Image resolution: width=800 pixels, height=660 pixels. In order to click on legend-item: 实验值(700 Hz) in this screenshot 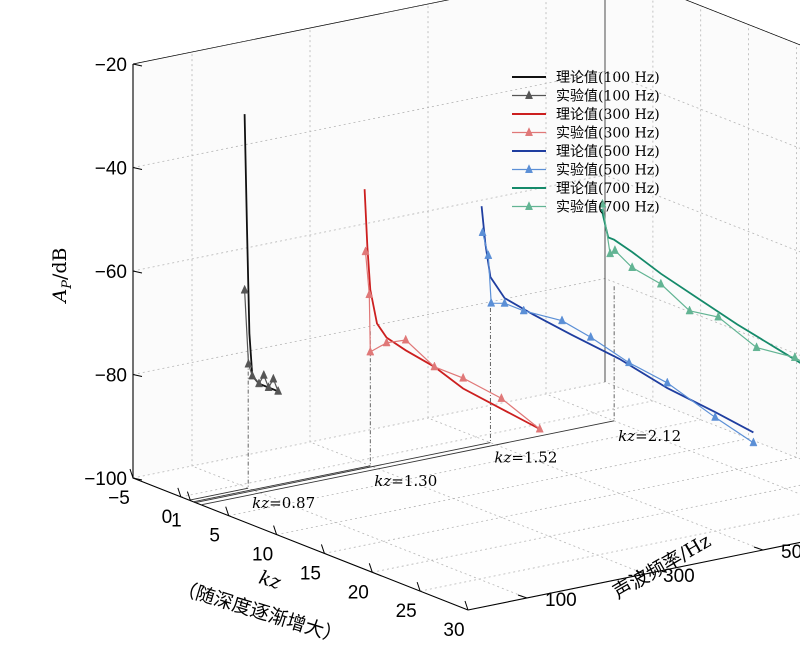, I will do `click(586, 208)`.